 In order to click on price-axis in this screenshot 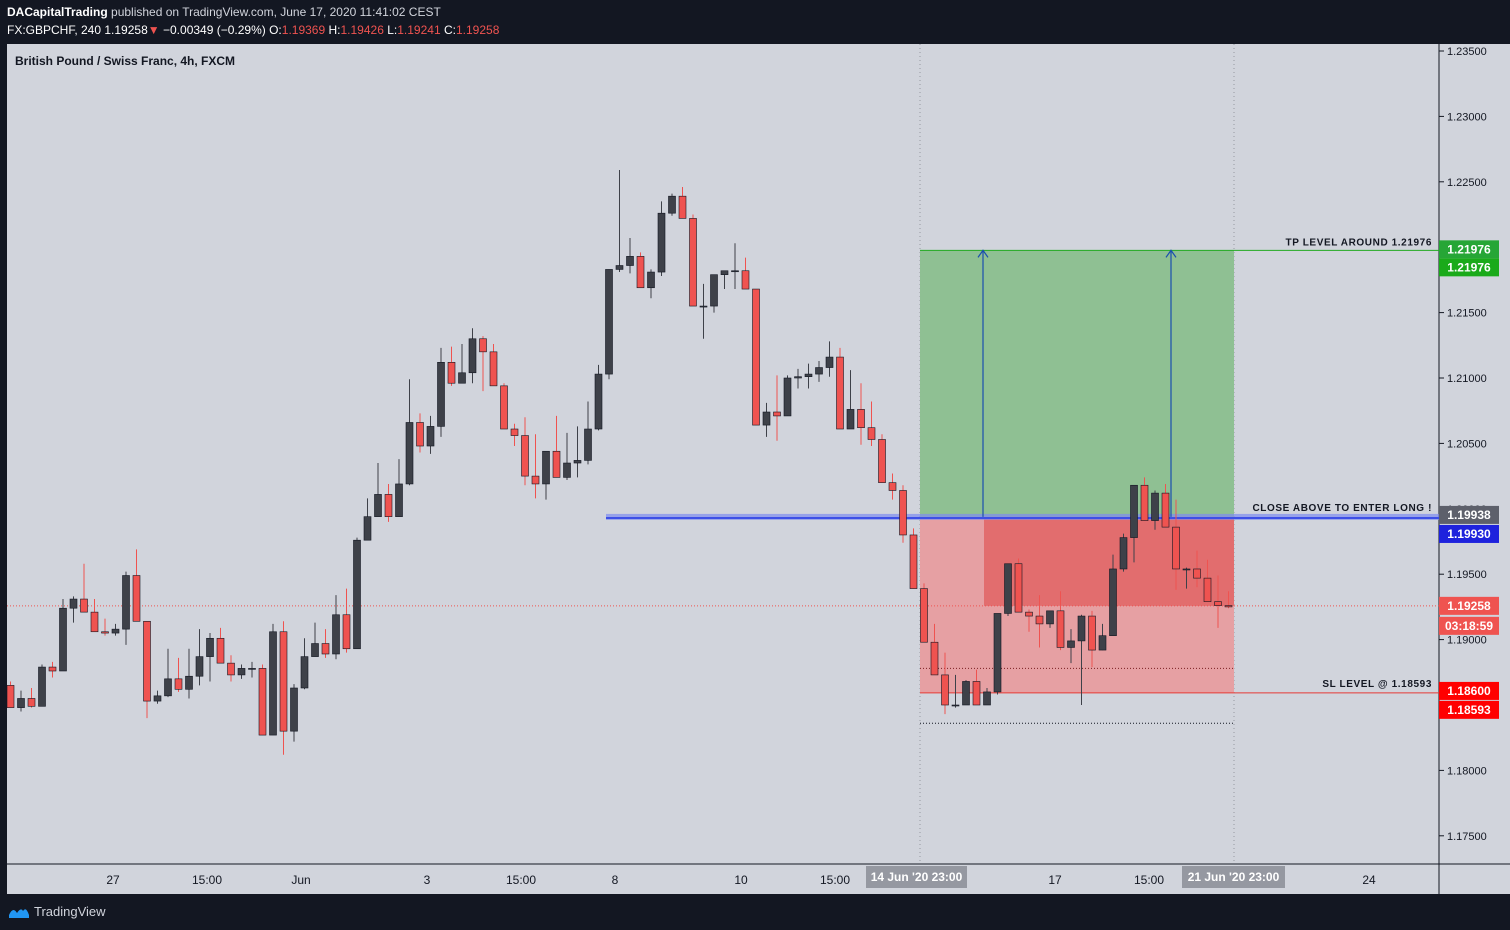, I will do `click(1474, 454)`.